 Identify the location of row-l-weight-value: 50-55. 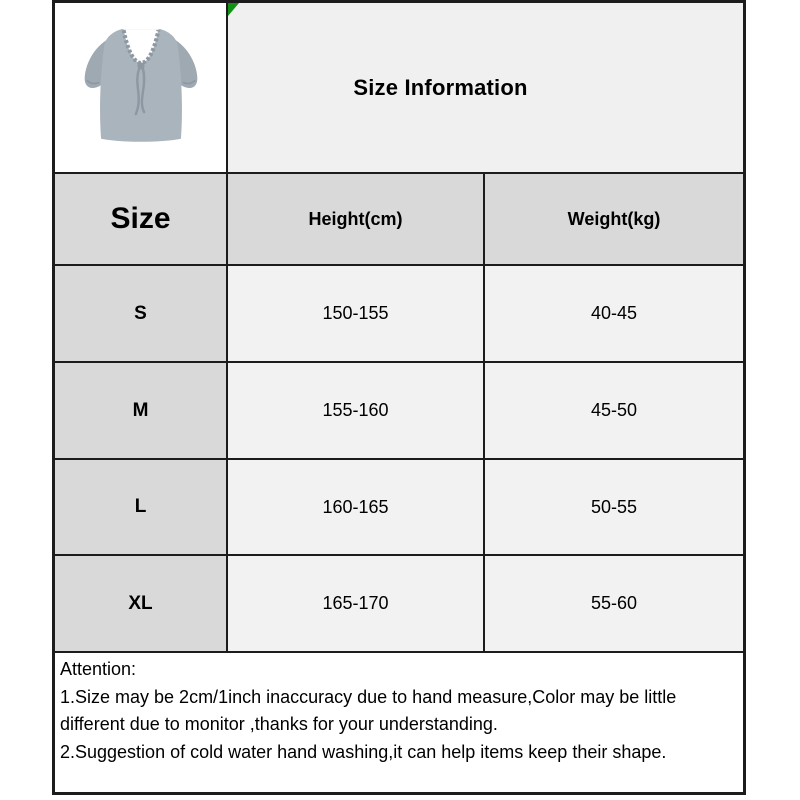
(614, 508).